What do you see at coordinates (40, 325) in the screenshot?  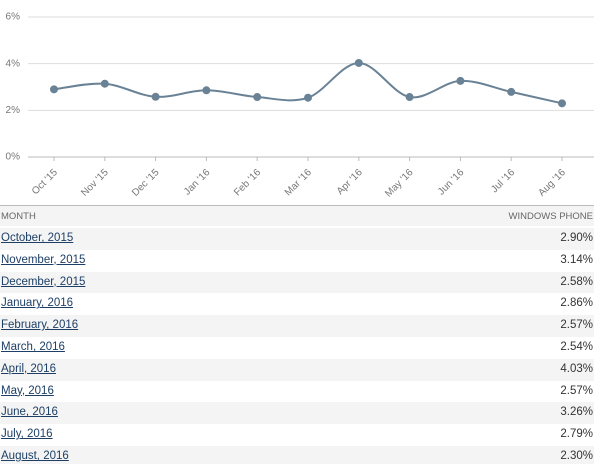 I see `month-link: February, 2016` at bounding box center [40, 325].